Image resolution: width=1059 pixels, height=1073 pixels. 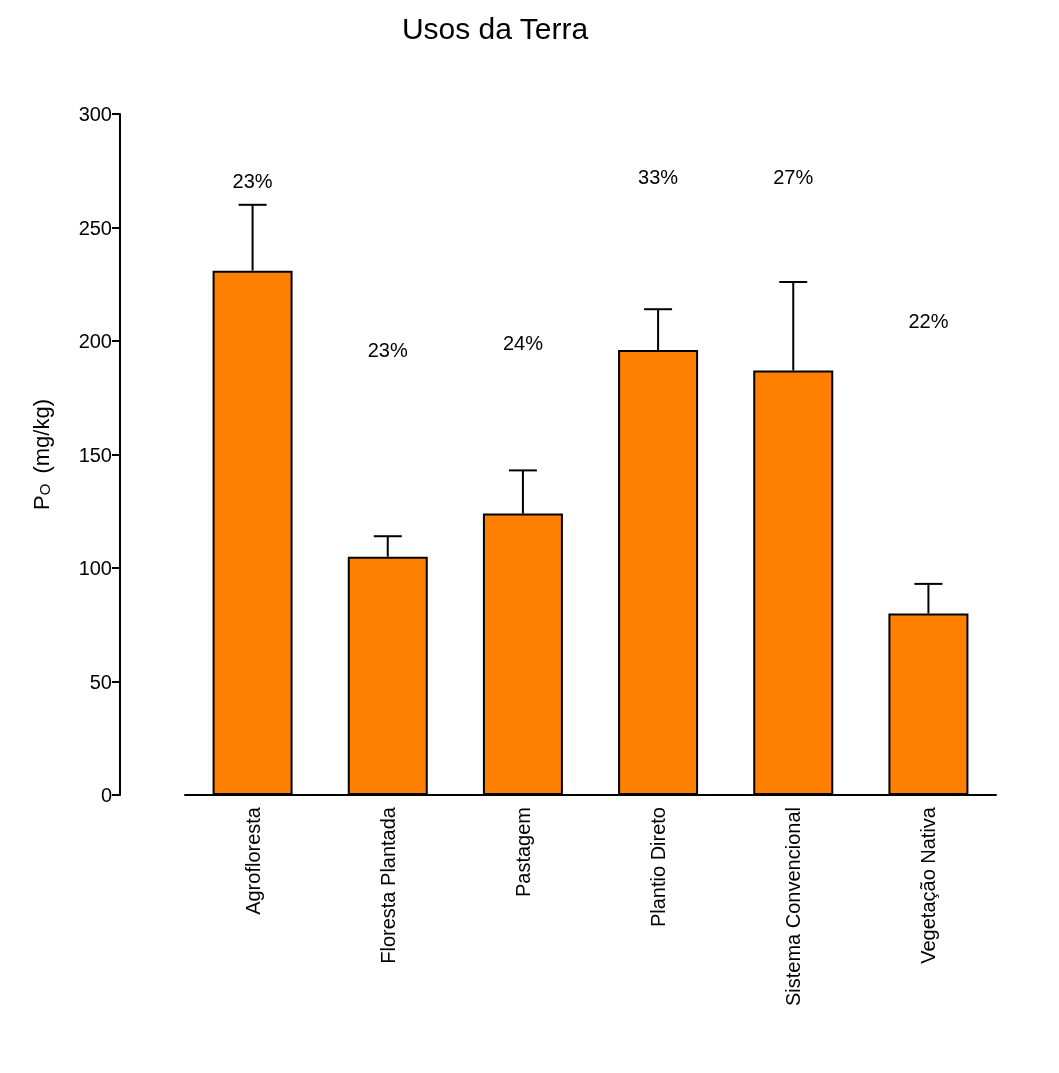 I want to click on annotation: 27%, so click(x=793, y=177).